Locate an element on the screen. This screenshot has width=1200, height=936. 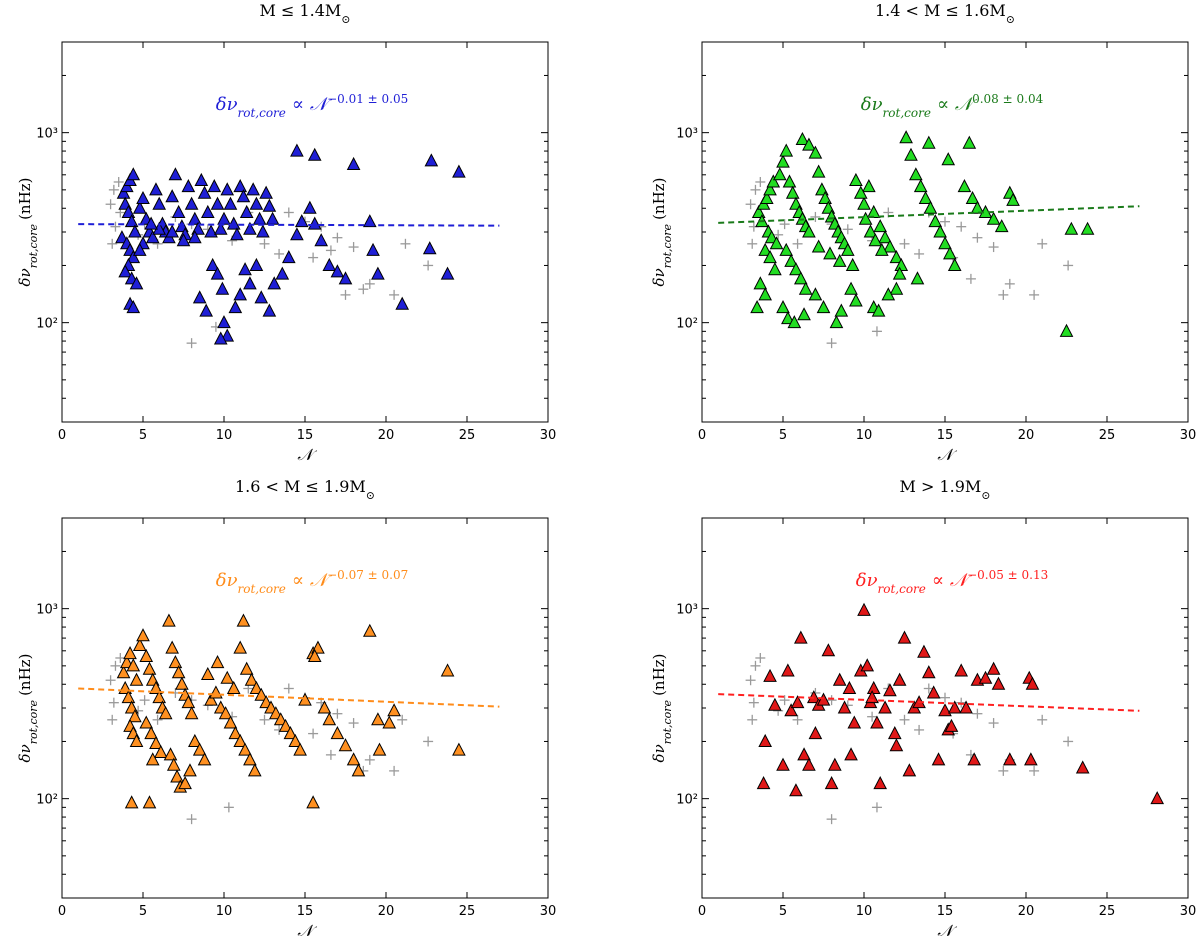
fit-annotation: δνrot,core ∝ 𝒩0.08 ± 0.04 is located at coordinates (952, 106).